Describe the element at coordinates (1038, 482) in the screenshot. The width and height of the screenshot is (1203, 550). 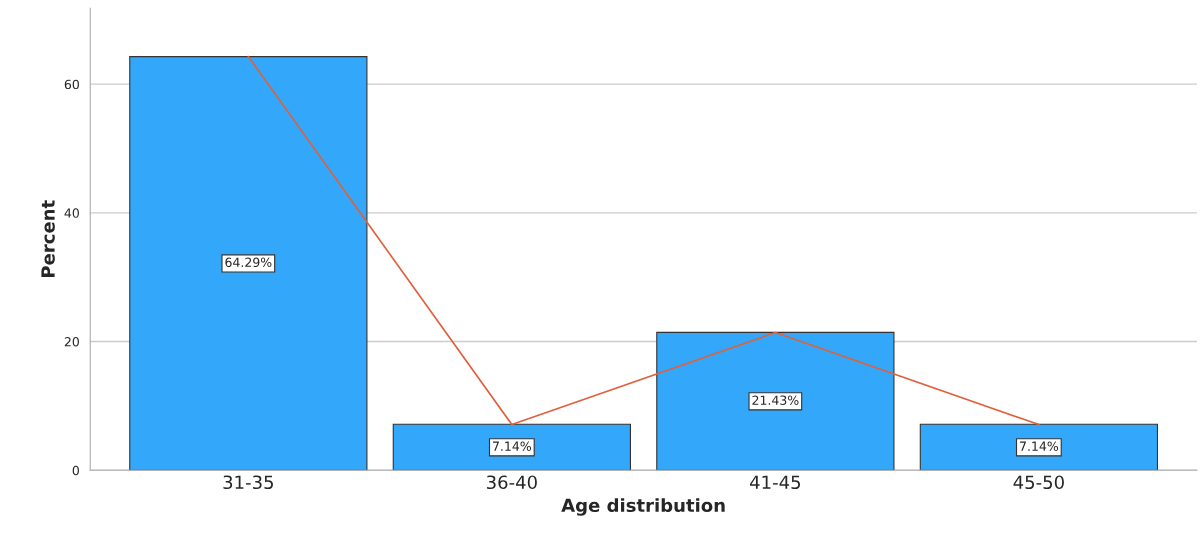
I see `x-tick-label: 45-50` at that location.